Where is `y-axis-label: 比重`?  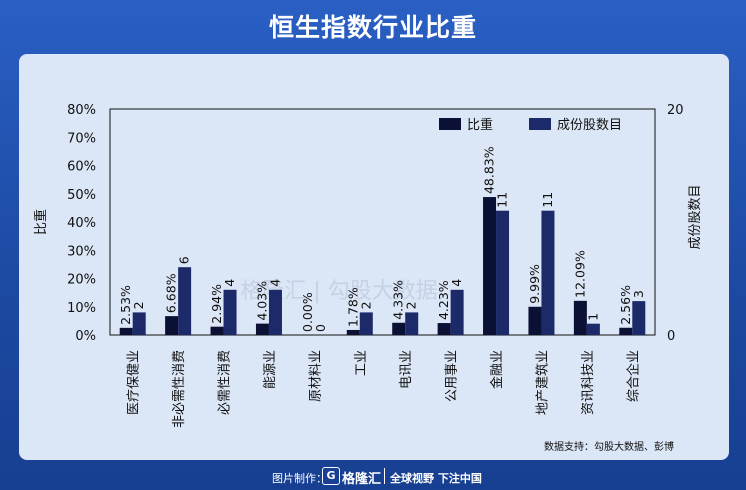
y-axis-label: 比重 is located at coordinates (41, 222).